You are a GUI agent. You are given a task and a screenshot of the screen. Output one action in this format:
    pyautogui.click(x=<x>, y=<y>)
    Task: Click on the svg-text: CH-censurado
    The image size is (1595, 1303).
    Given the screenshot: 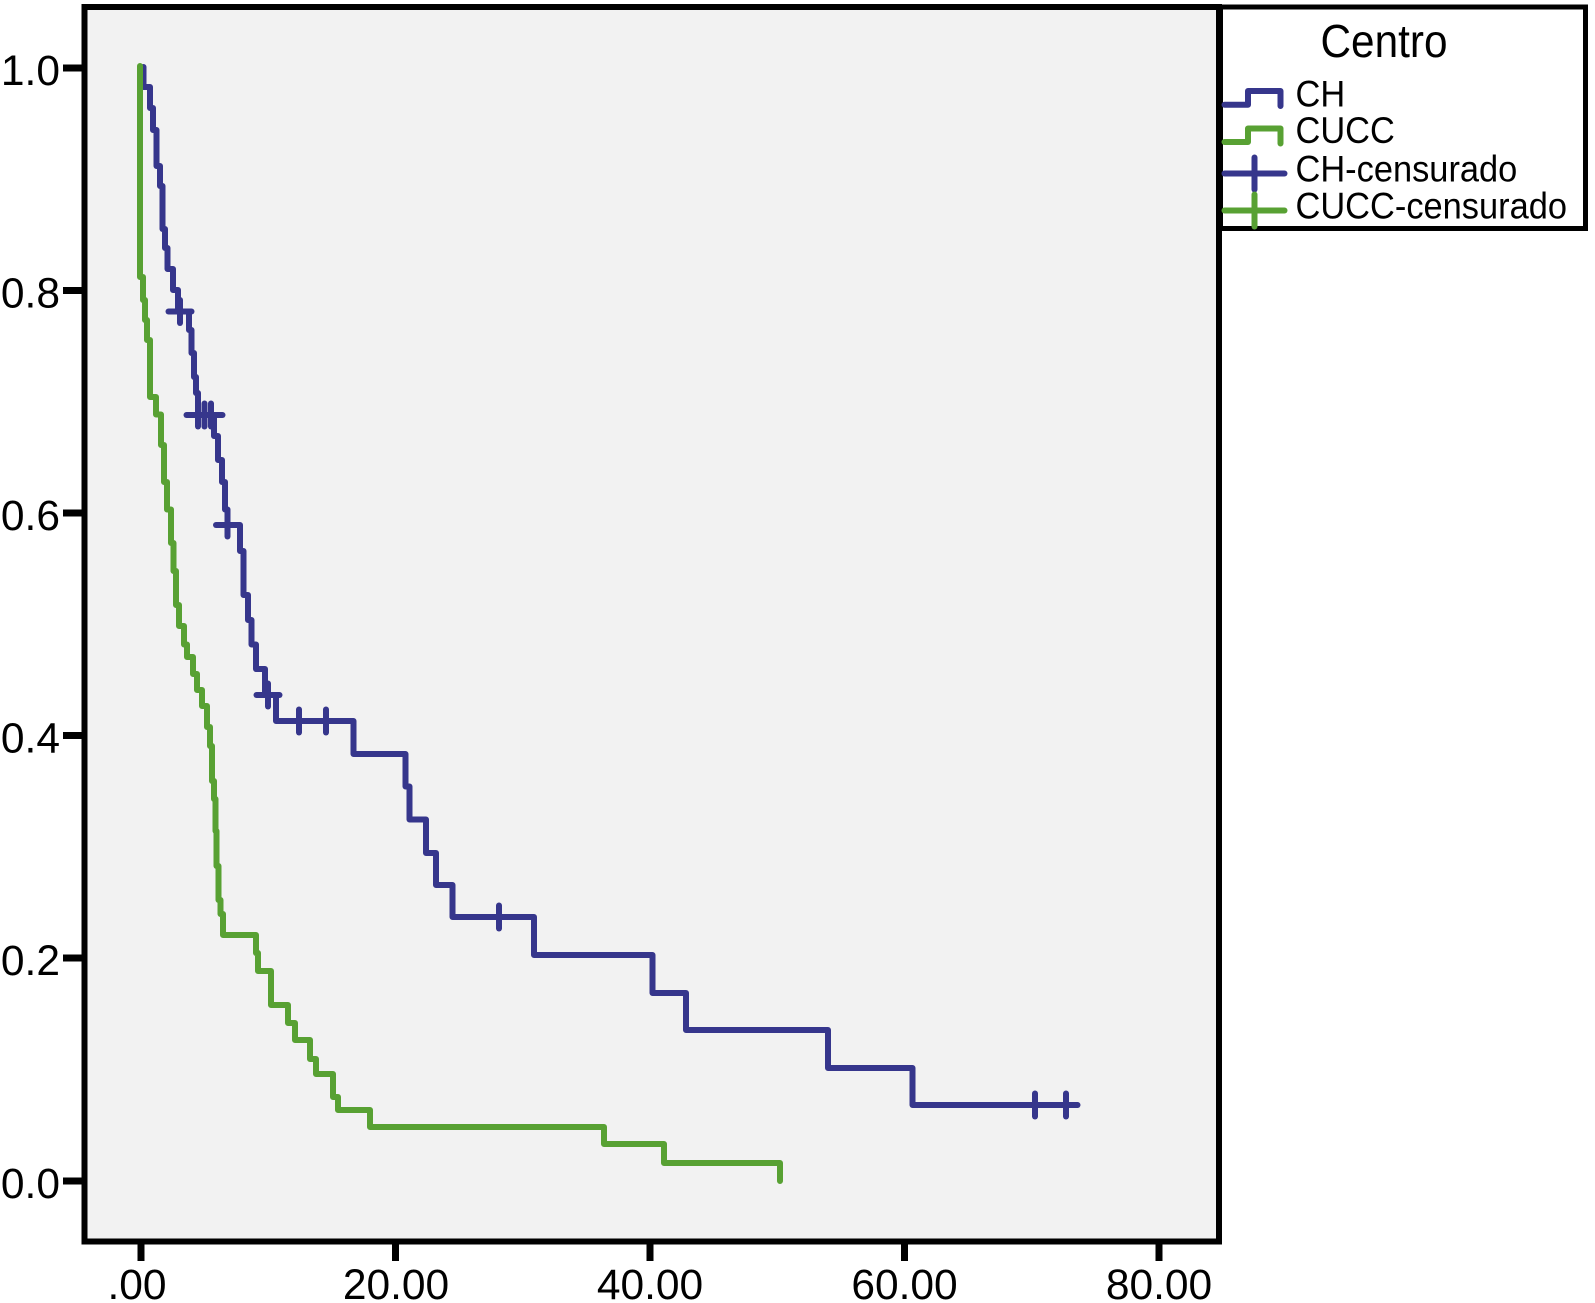 What is the action you would take?
    pyautogui.click(x=1407, y=168)
    